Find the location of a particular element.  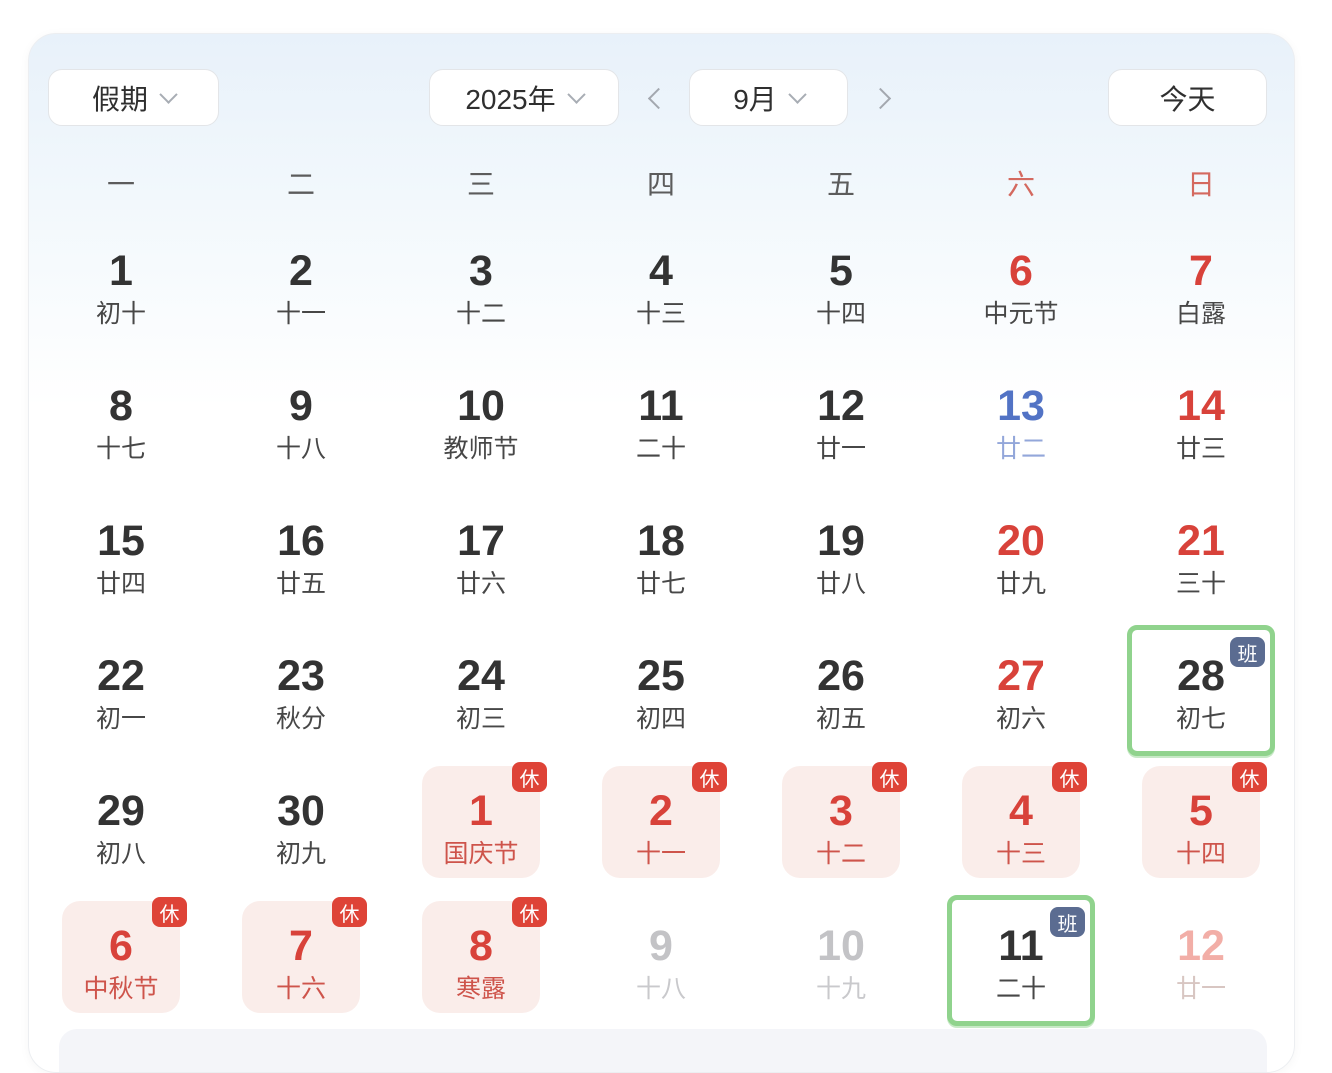

day-cell: 27 初六 is located at coordinates (1021, 700).